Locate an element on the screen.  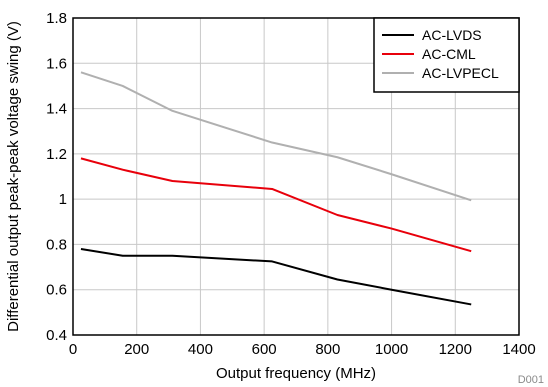
x-tick-label: 1400 is located at coordinates (518, 349).